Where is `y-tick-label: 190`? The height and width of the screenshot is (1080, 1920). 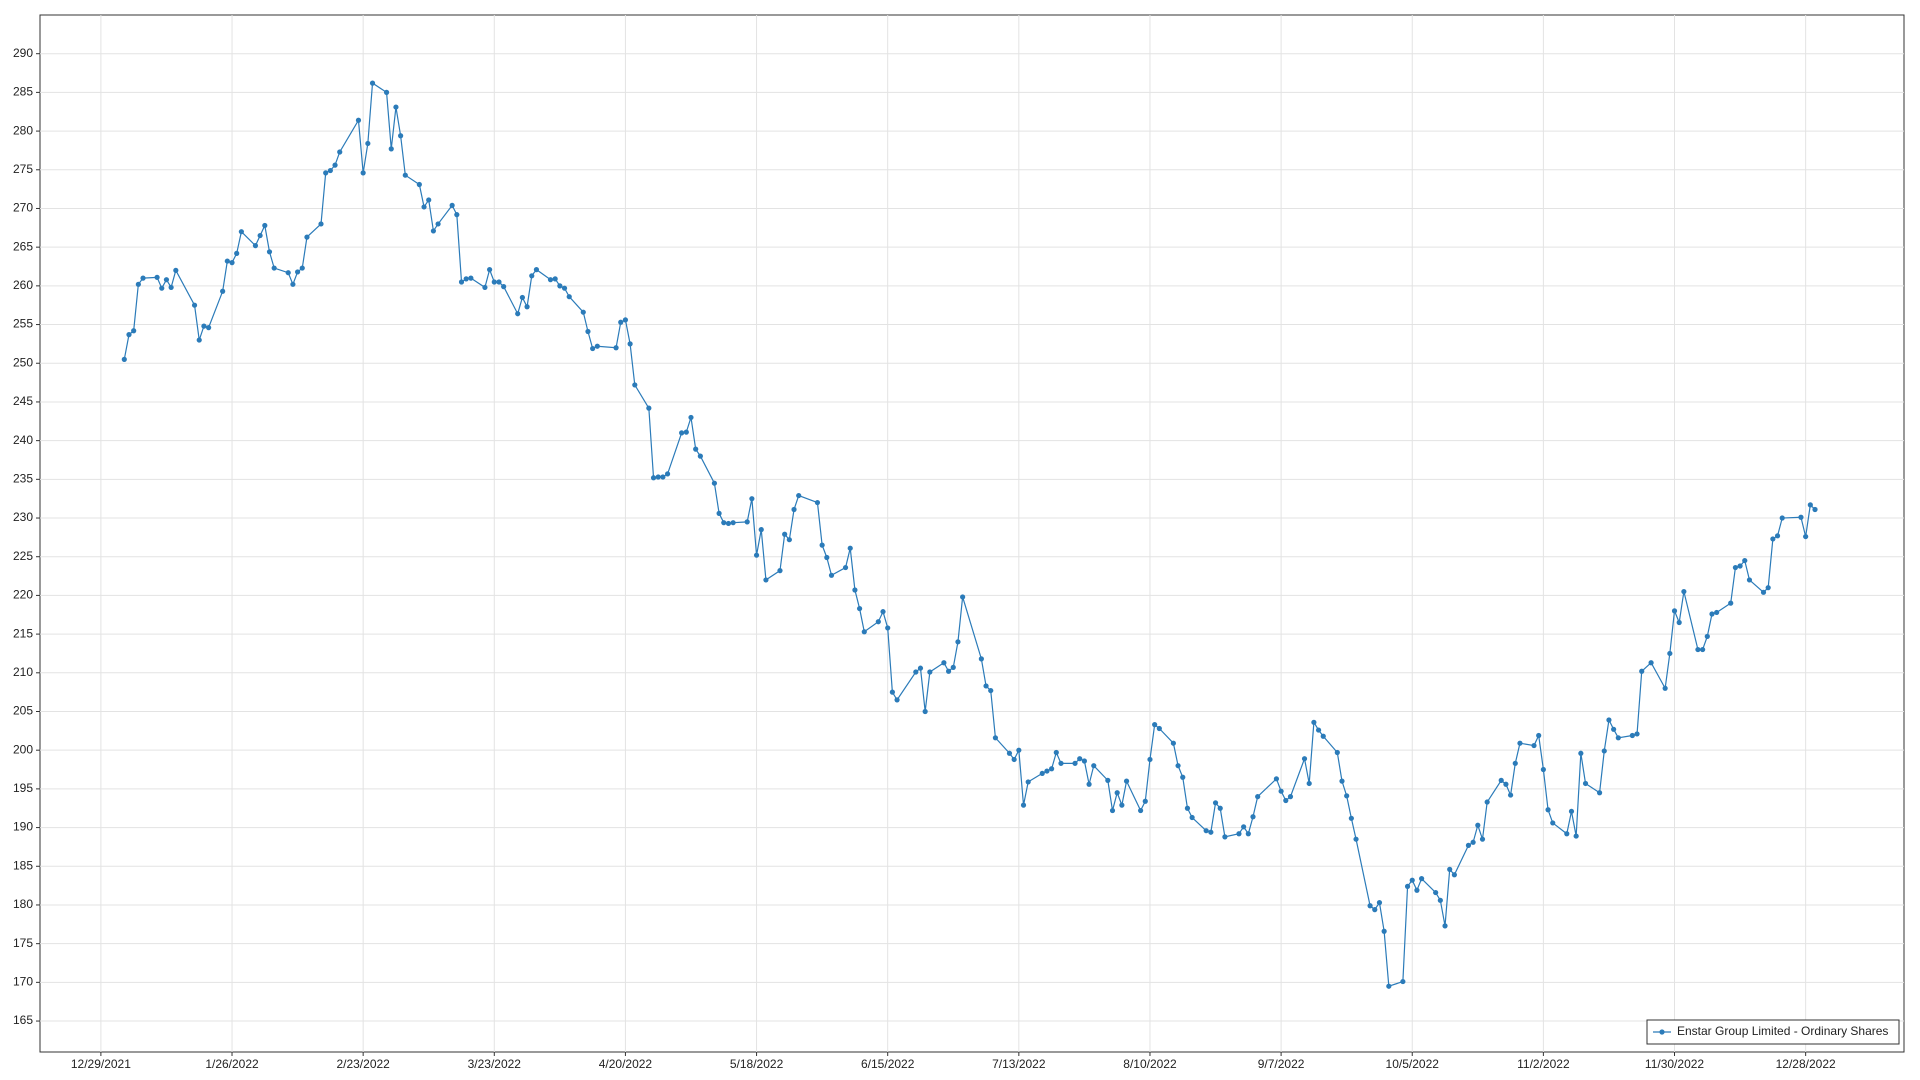
y-tick-label: 190 is located at coordinates (23, 827).